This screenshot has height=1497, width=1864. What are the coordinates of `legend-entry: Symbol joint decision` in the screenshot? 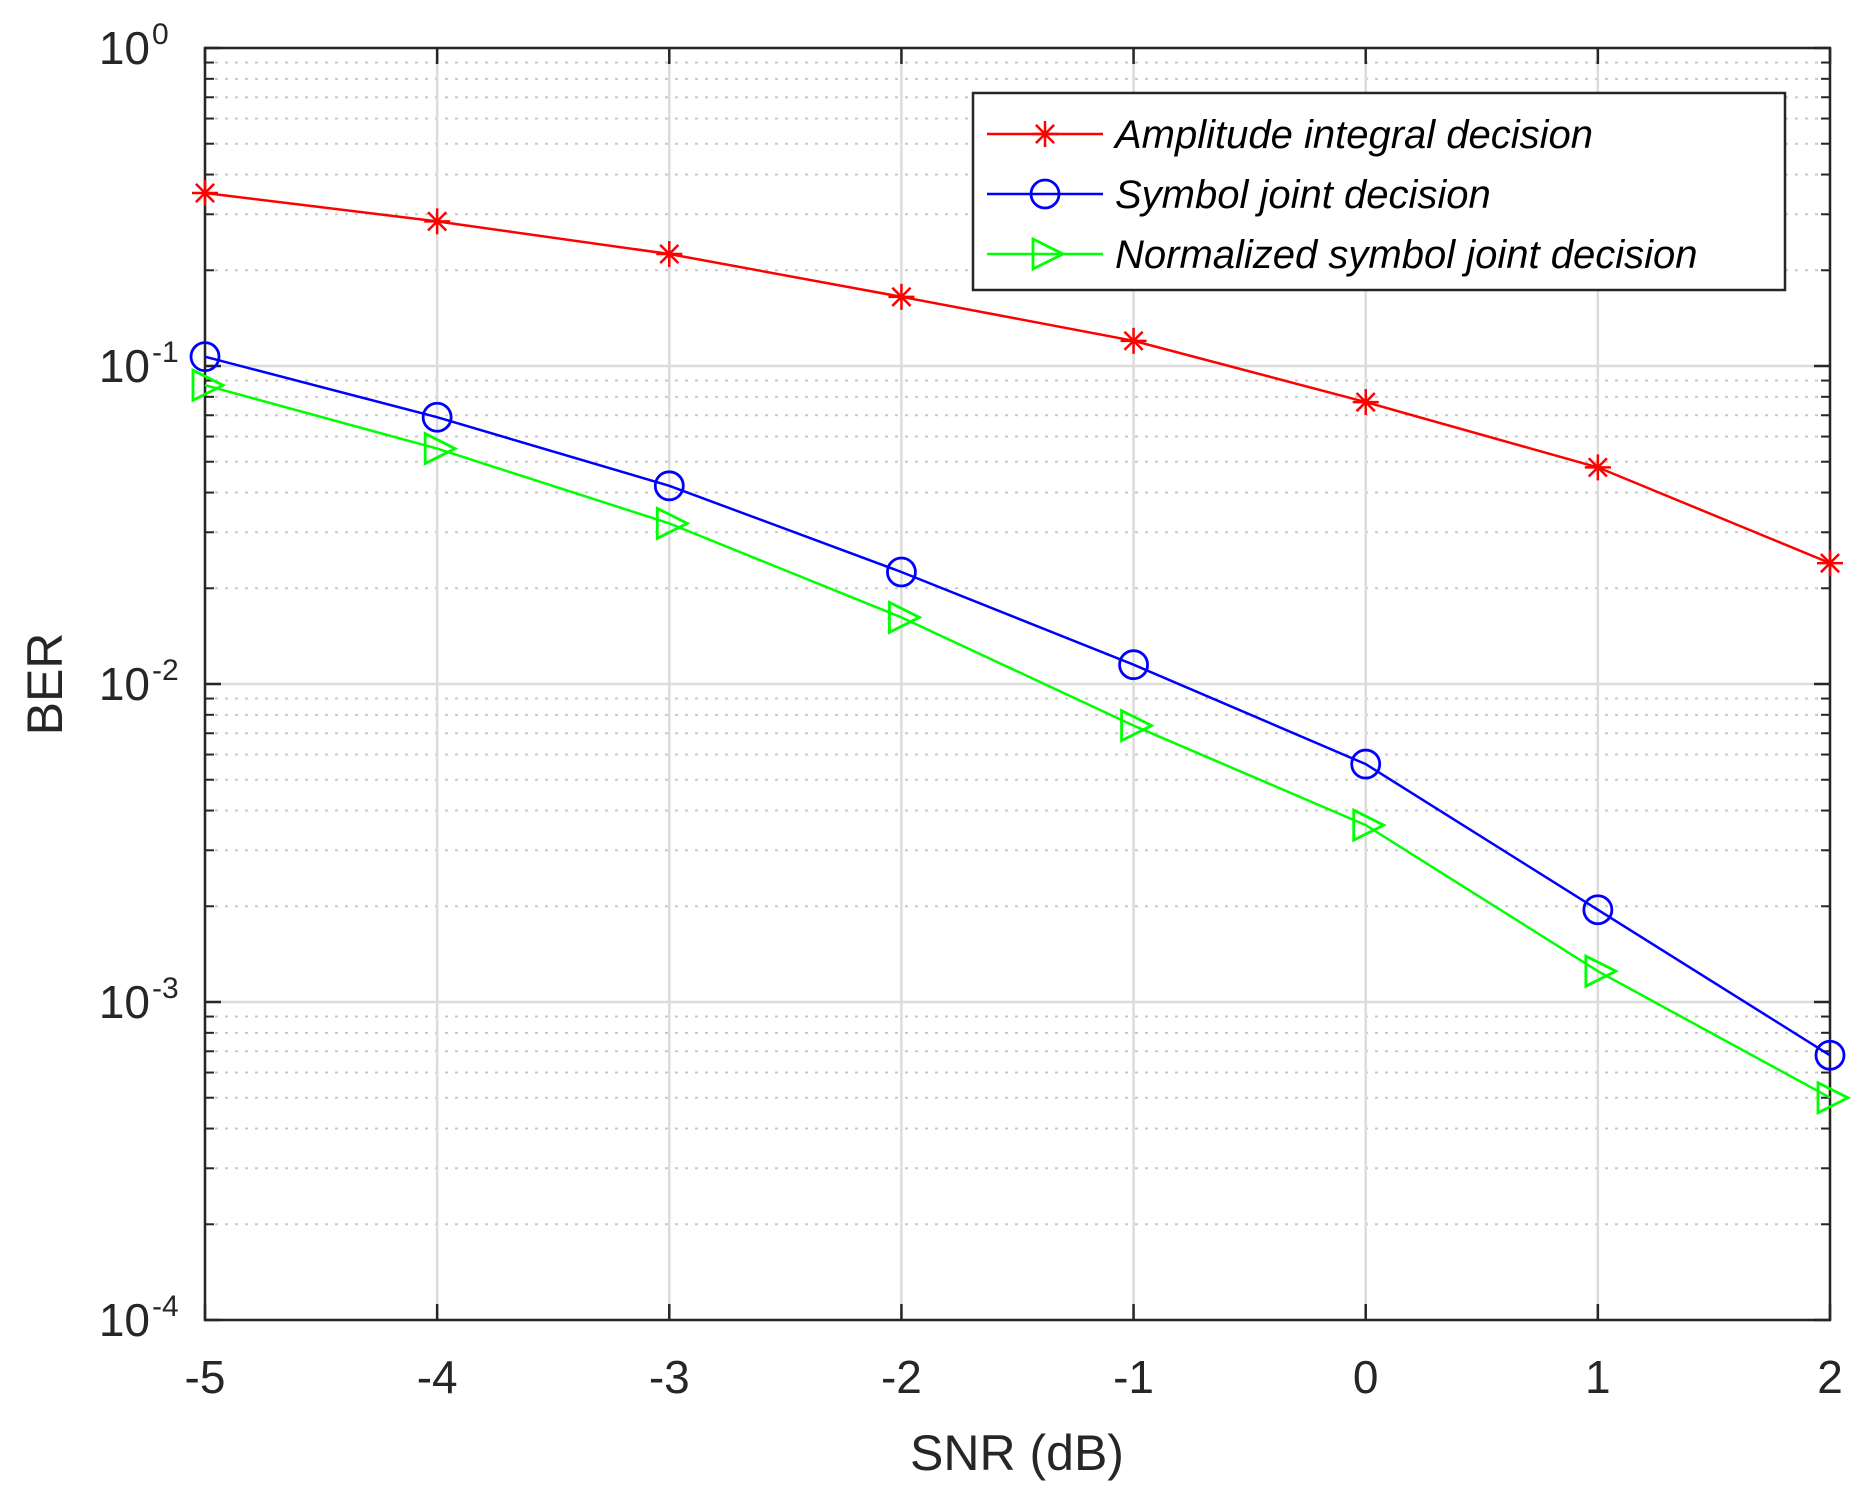 It's located at (1239, 195).